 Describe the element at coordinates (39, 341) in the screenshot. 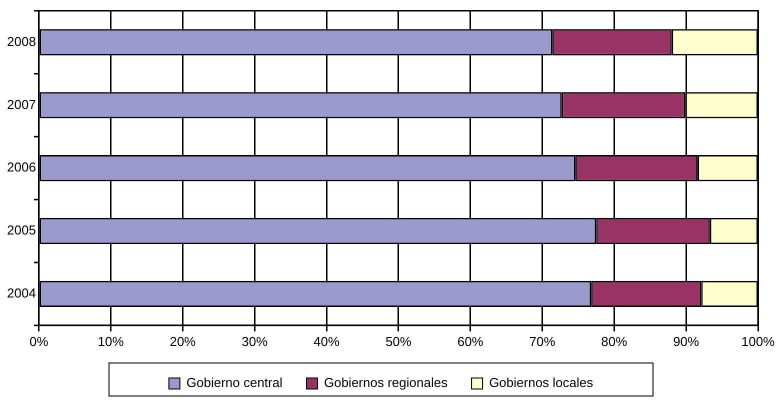

I see `x-tick-label: 0%` at that location.